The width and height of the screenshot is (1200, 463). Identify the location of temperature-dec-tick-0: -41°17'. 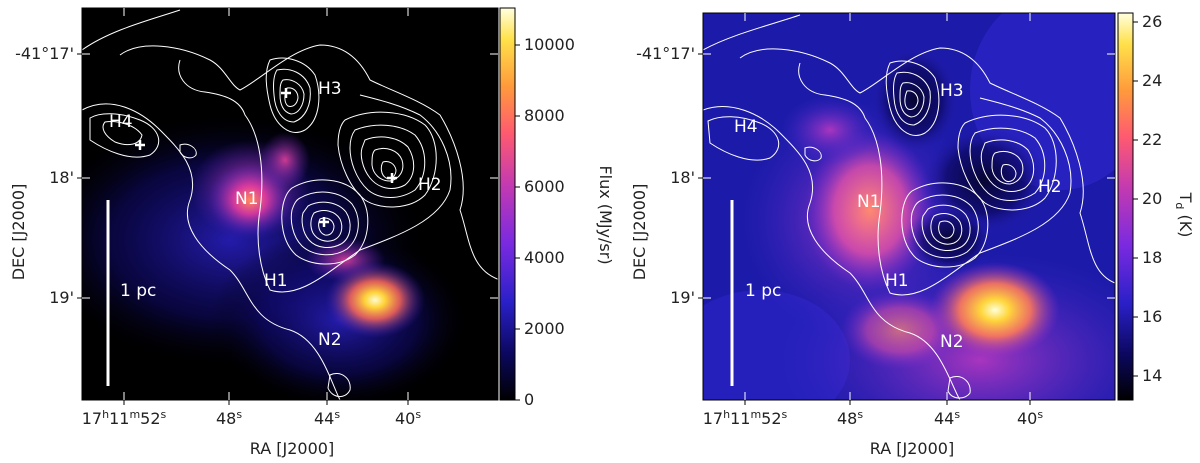
(665, 53).